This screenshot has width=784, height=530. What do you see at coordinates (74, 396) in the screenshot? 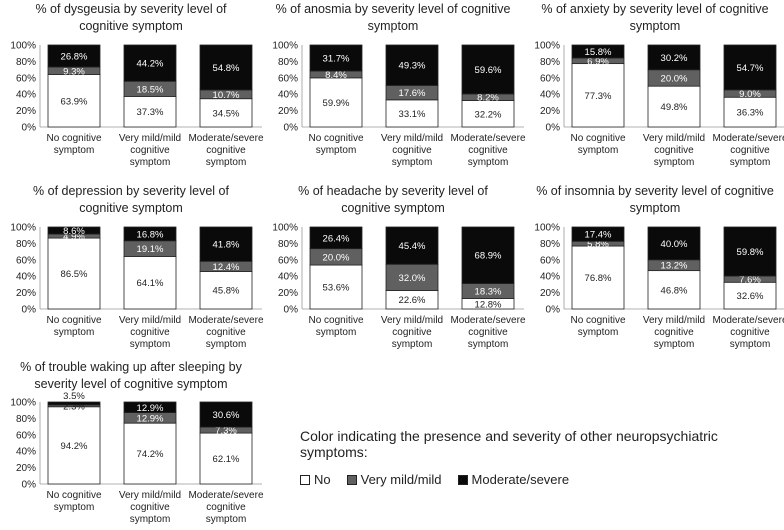
I see `data-label-severe: 3.5%` at bounding box center [74, 396].